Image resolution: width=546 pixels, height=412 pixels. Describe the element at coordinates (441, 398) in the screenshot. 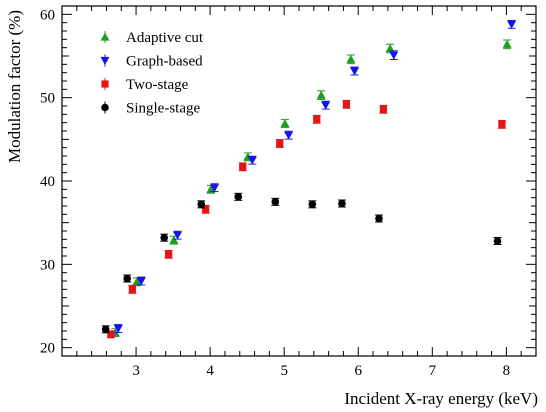

I see `x-axis-label: Incident X-ray energy (keV)` at that location.